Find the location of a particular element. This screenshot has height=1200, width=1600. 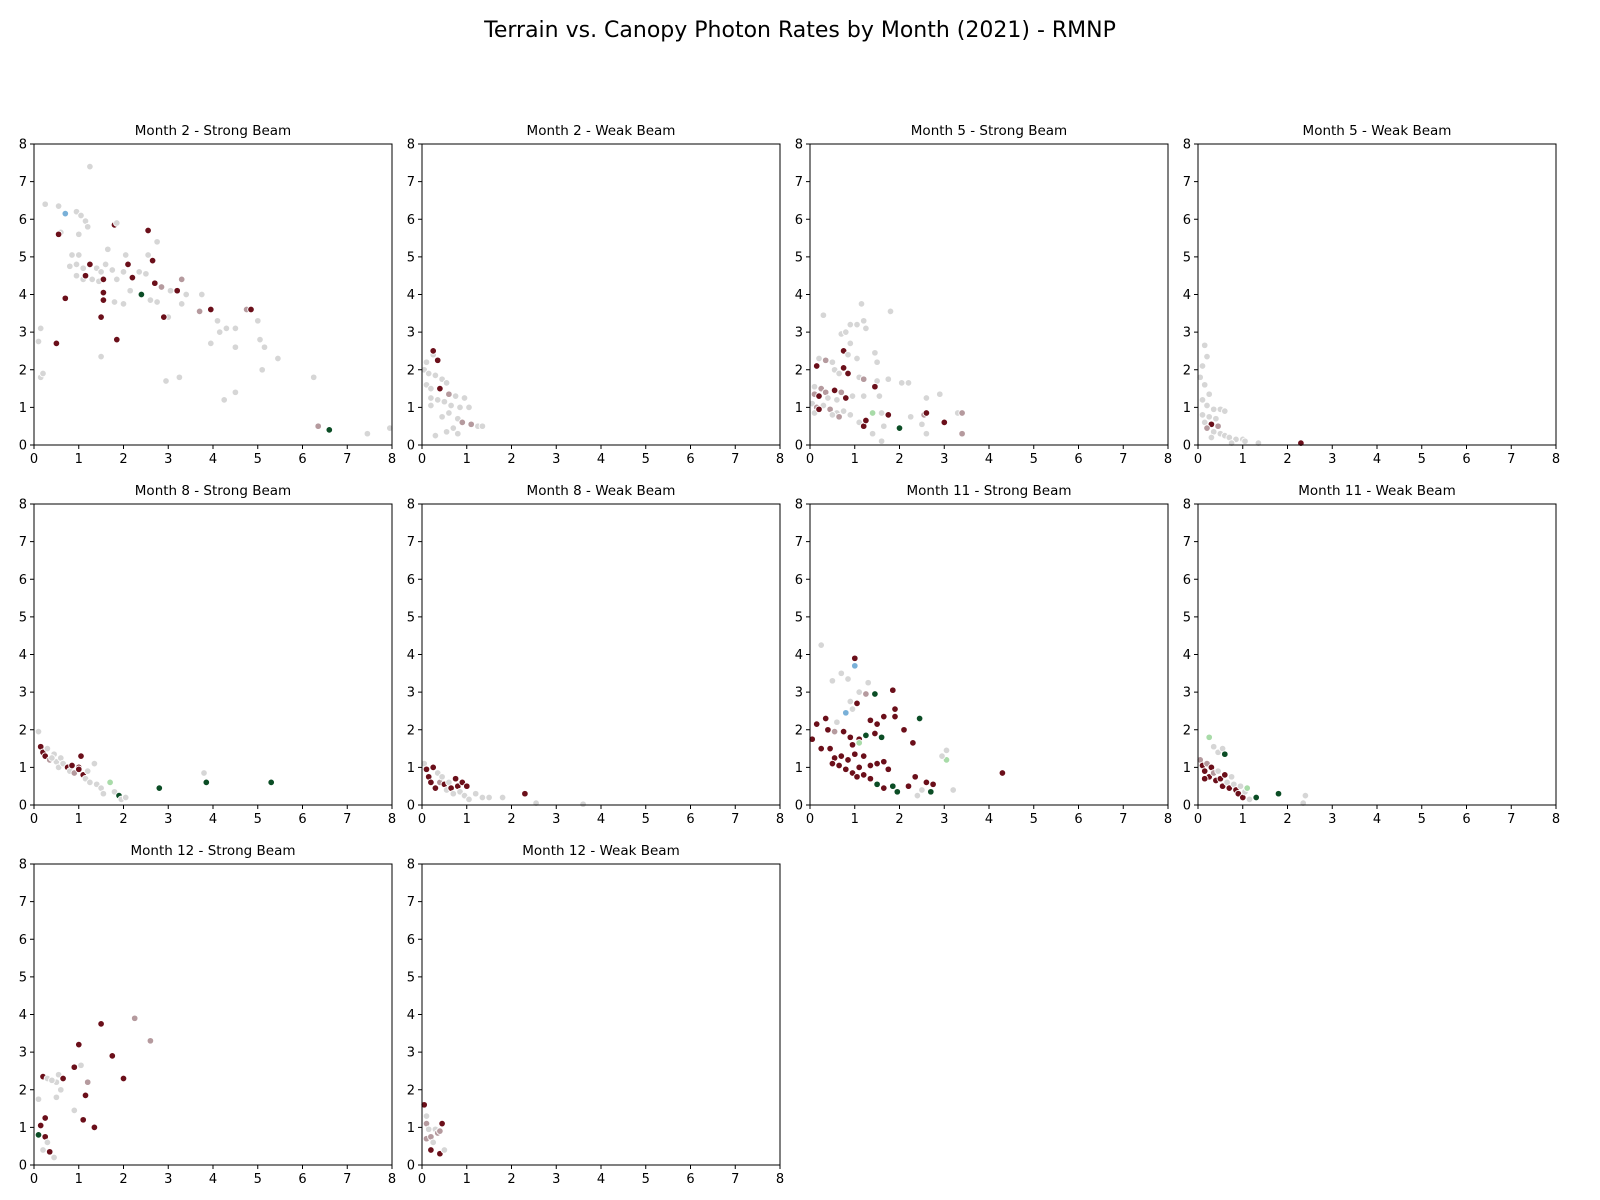

subplot-2: Month 2 - Weak Beam 0 1 2 3 4 5 6 7 8 0 1 2 3 4 5 6 7 8 is located at coordinates (595, 295).